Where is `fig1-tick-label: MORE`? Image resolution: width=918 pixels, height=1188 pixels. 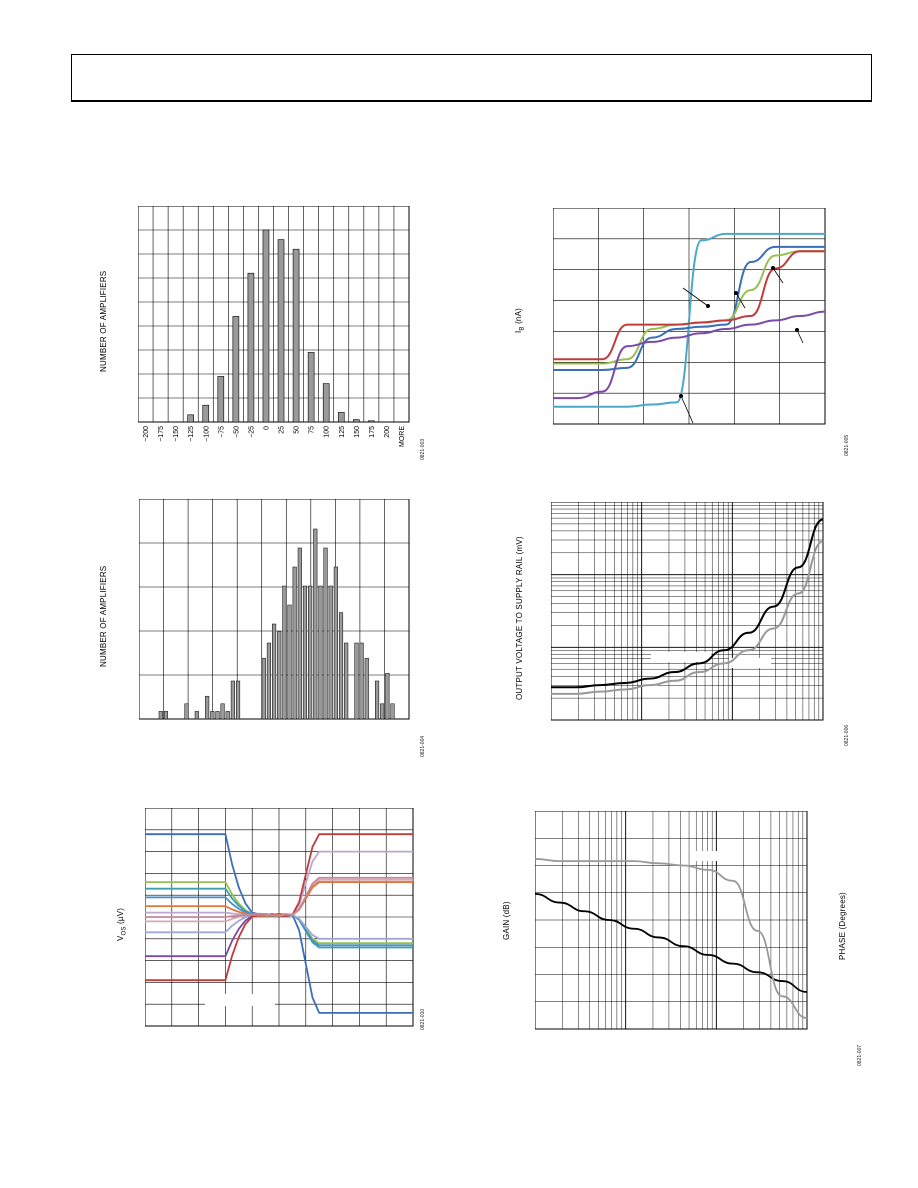 fig1-tick-label: MORE is located at coordinates (402, 436).